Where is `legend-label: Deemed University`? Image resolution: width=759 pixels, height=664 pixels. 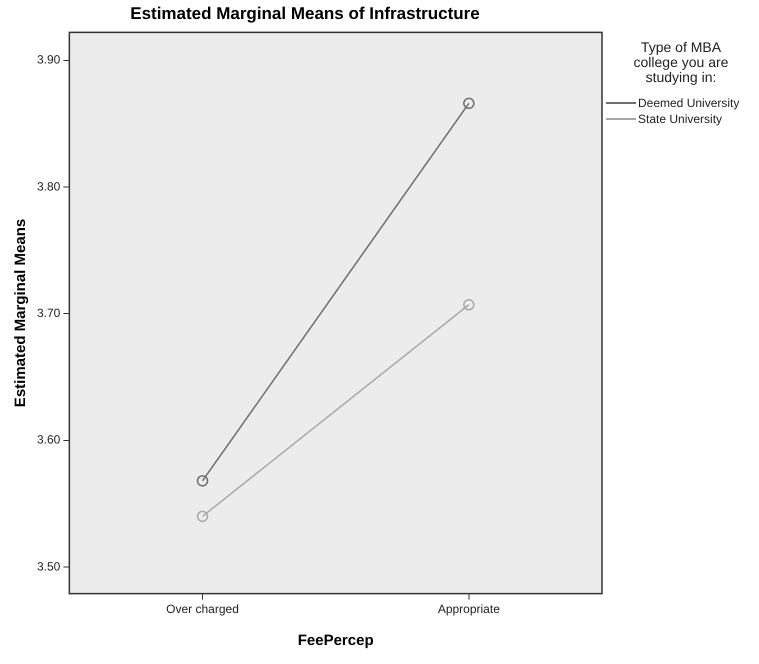
legend-label: Deemed University is located at coordinates (689, 103).